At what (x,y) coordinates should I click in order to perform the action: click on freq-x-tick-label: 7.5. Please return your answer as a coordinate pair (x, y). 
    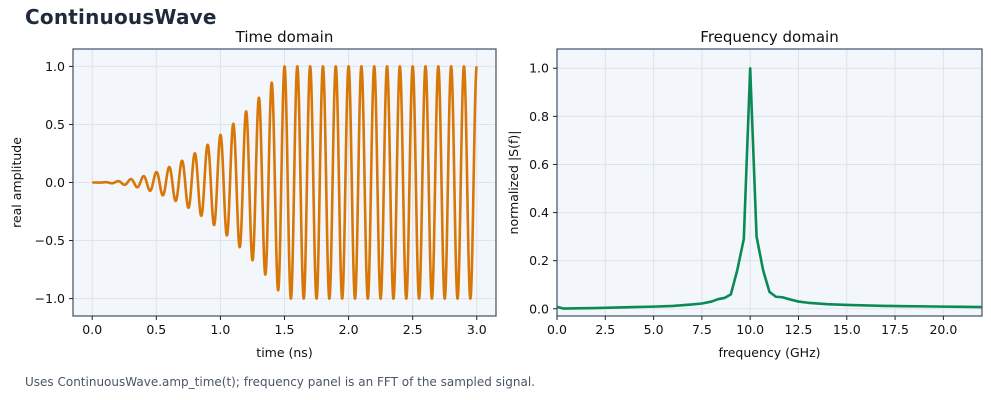
    Looking at the image, I should click on (702, 329).